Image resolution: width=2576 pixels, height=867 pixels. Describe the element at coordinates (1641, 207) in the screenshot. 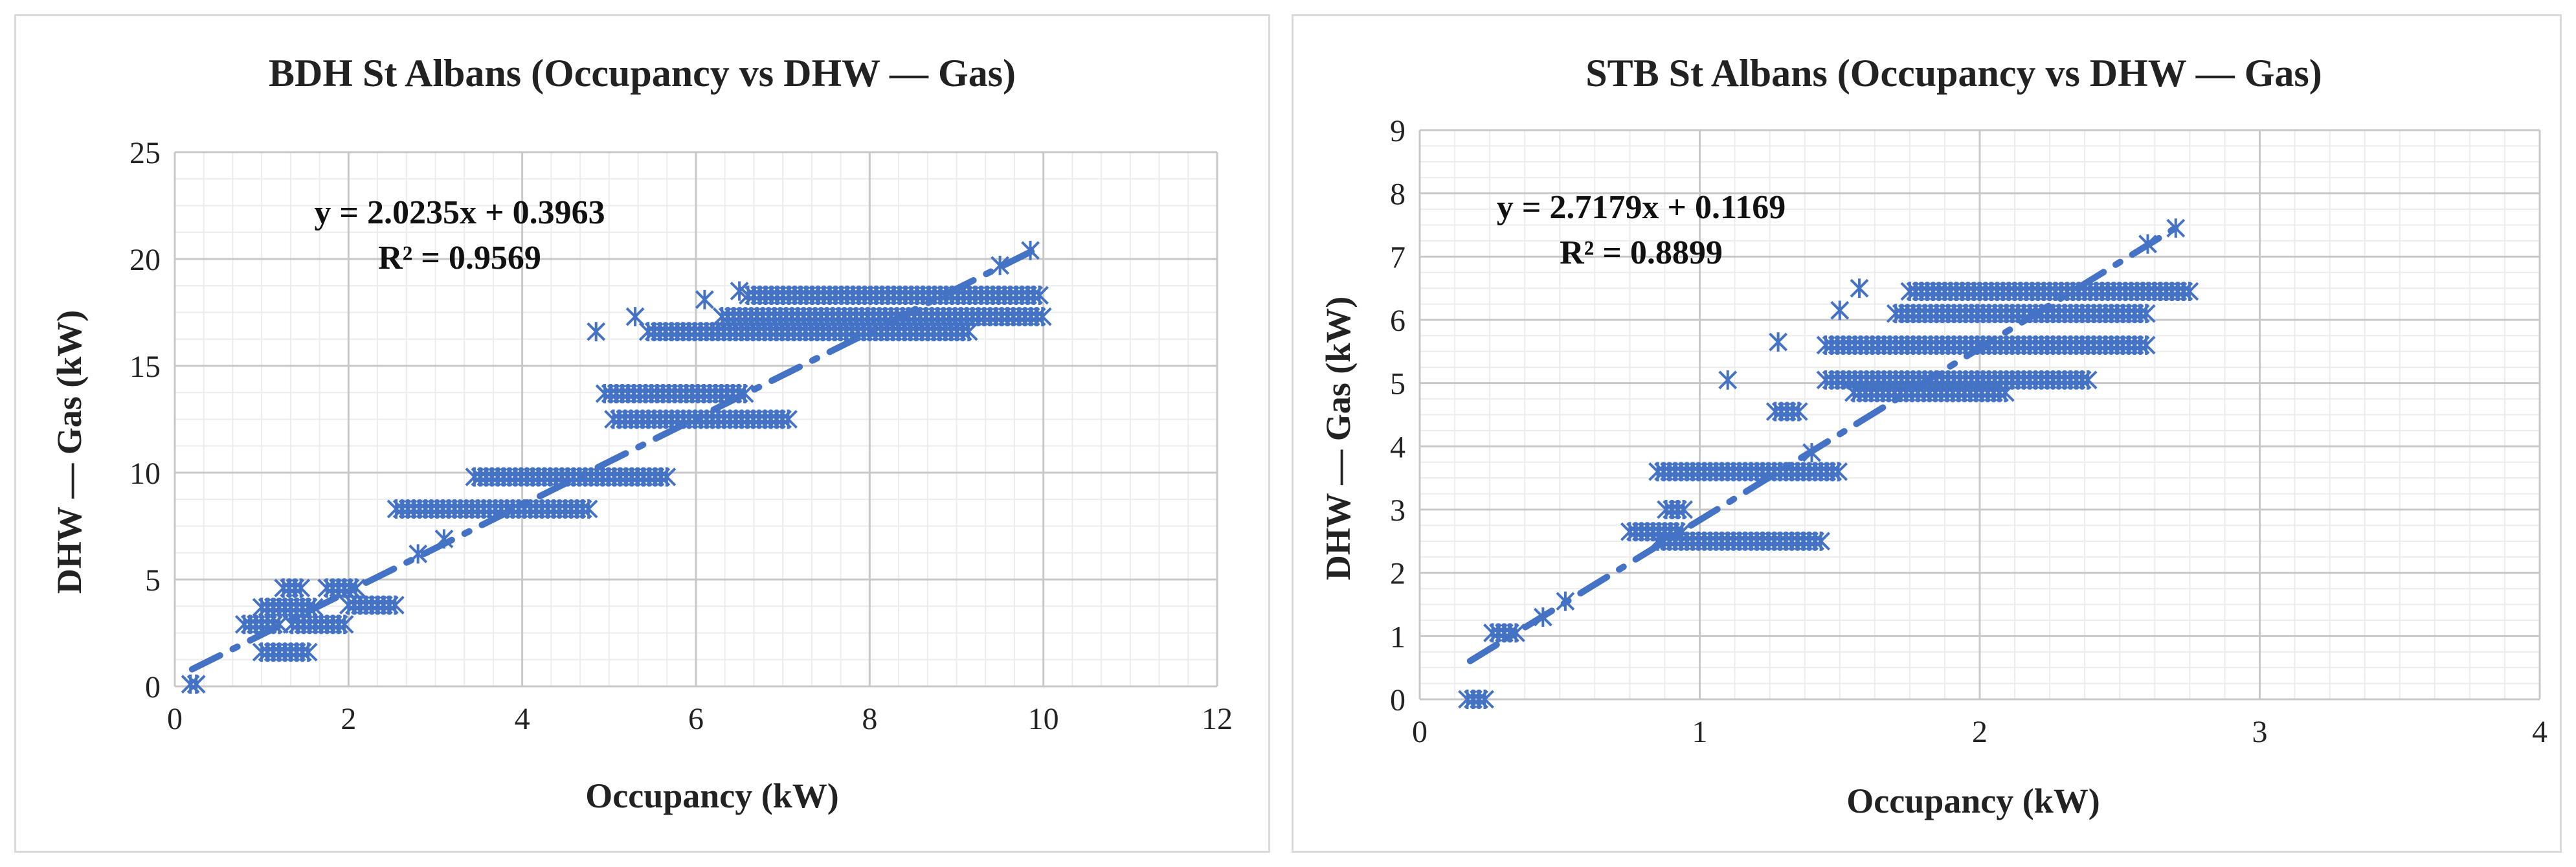

I see `trendline-equation: y = 2.7179x + 0.1169` at that location.